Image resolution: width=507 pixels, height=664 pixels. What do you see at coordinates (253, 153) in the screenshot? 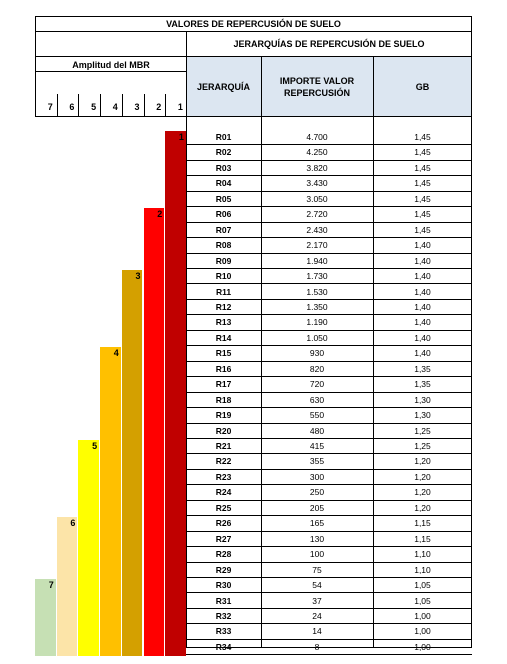
I see `table-row: R02 4.250 1,45` at bounding box center [253, 153].